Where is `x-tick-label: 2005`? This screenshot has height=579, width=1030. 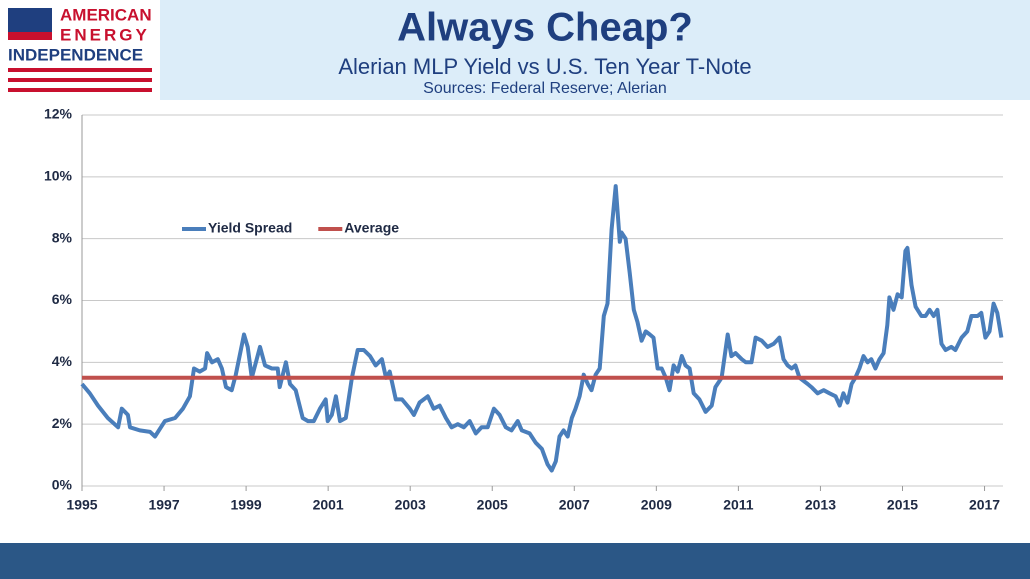 x-tick-label: 2005 is located at coordinates (492, 505).